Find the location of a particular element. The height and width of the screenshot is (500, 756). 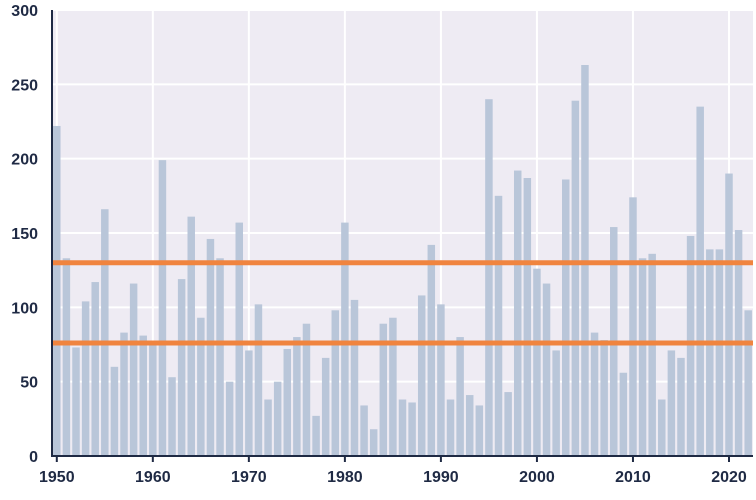

bar-2000 is located at coordinates (537, 362).